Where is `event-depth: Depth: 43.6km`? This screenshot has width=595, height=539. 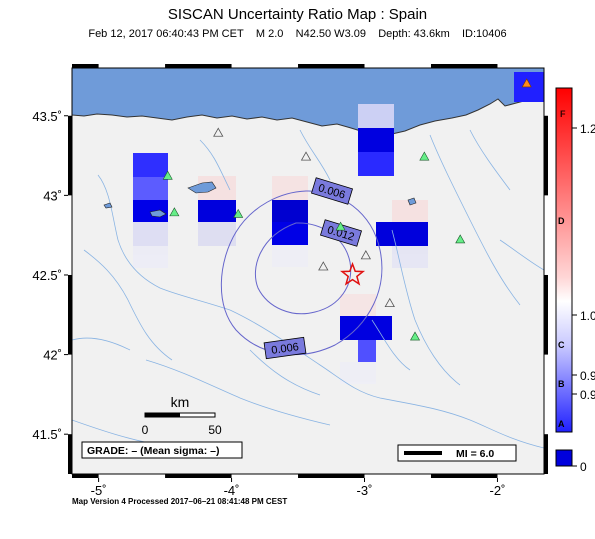
event-depth: Depth: 43.6km is located at coordinates (414, 34).